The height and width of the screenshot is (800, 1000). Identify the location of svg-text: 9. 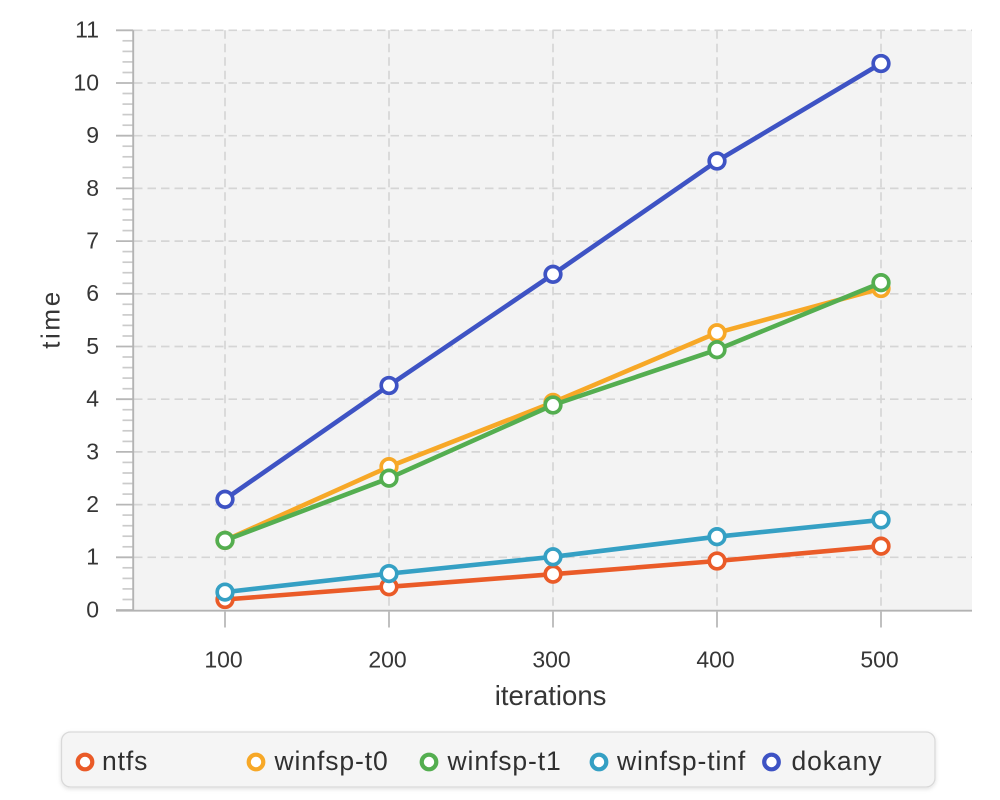
(92, 135).